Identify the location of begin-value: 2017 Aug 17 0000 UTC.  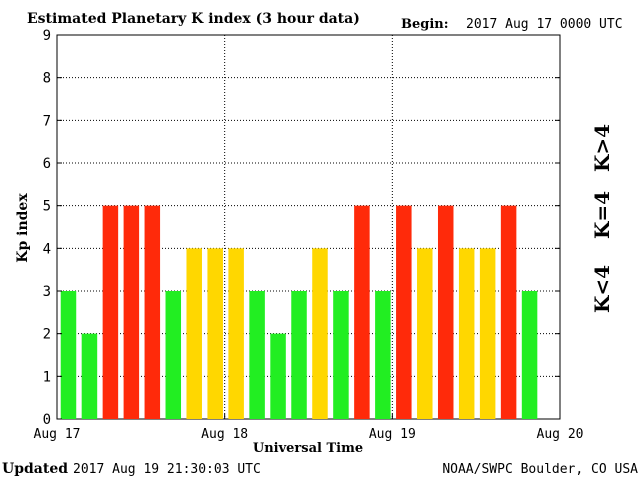
(544, 24).